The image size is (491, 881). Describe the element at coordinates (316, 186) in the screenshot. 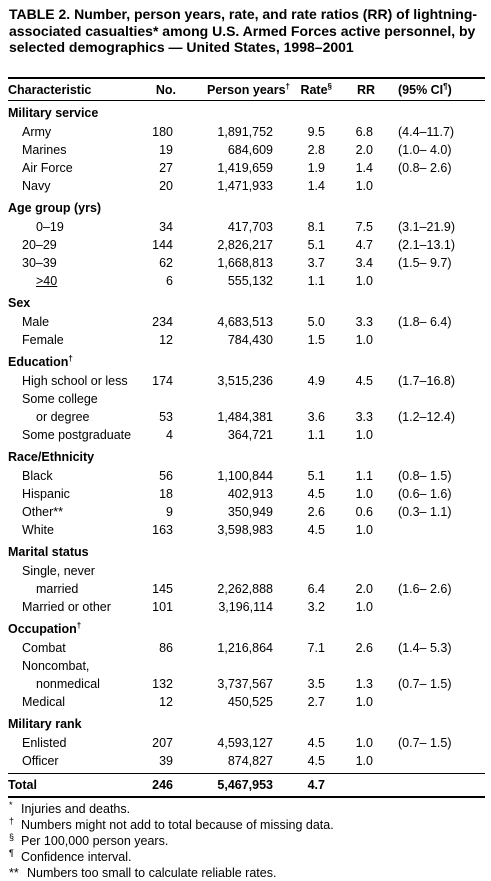

I see `cell-rate: 1.4` at that location.